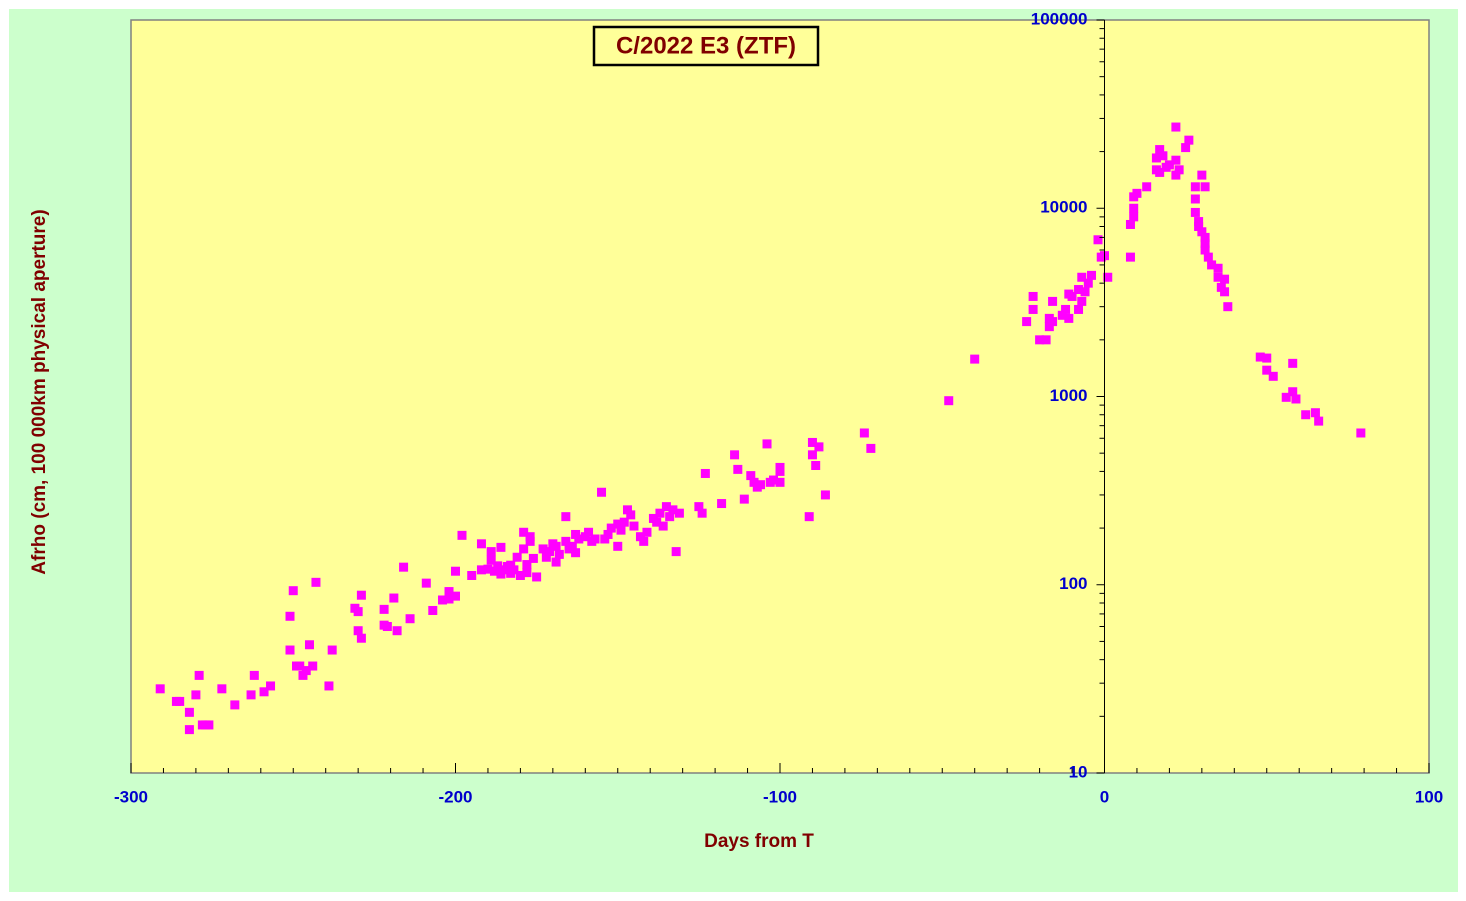  Describe the element at coordinates (1063, 207) in the screenshot. I see `y-tick-label: 10000` at that location.